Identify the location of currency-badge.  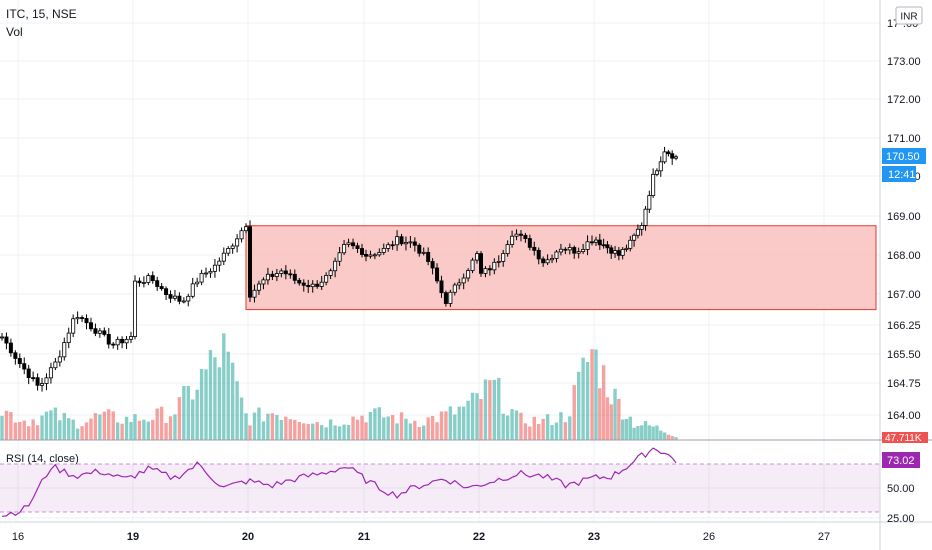
(909, 15).